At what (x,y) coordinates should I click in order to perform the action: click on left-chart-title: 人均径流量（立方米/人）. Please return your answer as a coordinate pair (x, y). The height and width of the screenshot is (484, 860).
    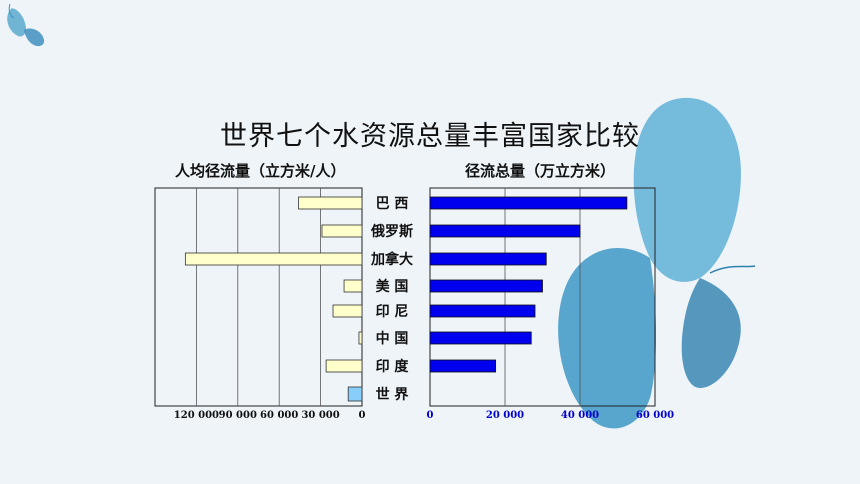
    Looking at the image, I should click on (260, 171).